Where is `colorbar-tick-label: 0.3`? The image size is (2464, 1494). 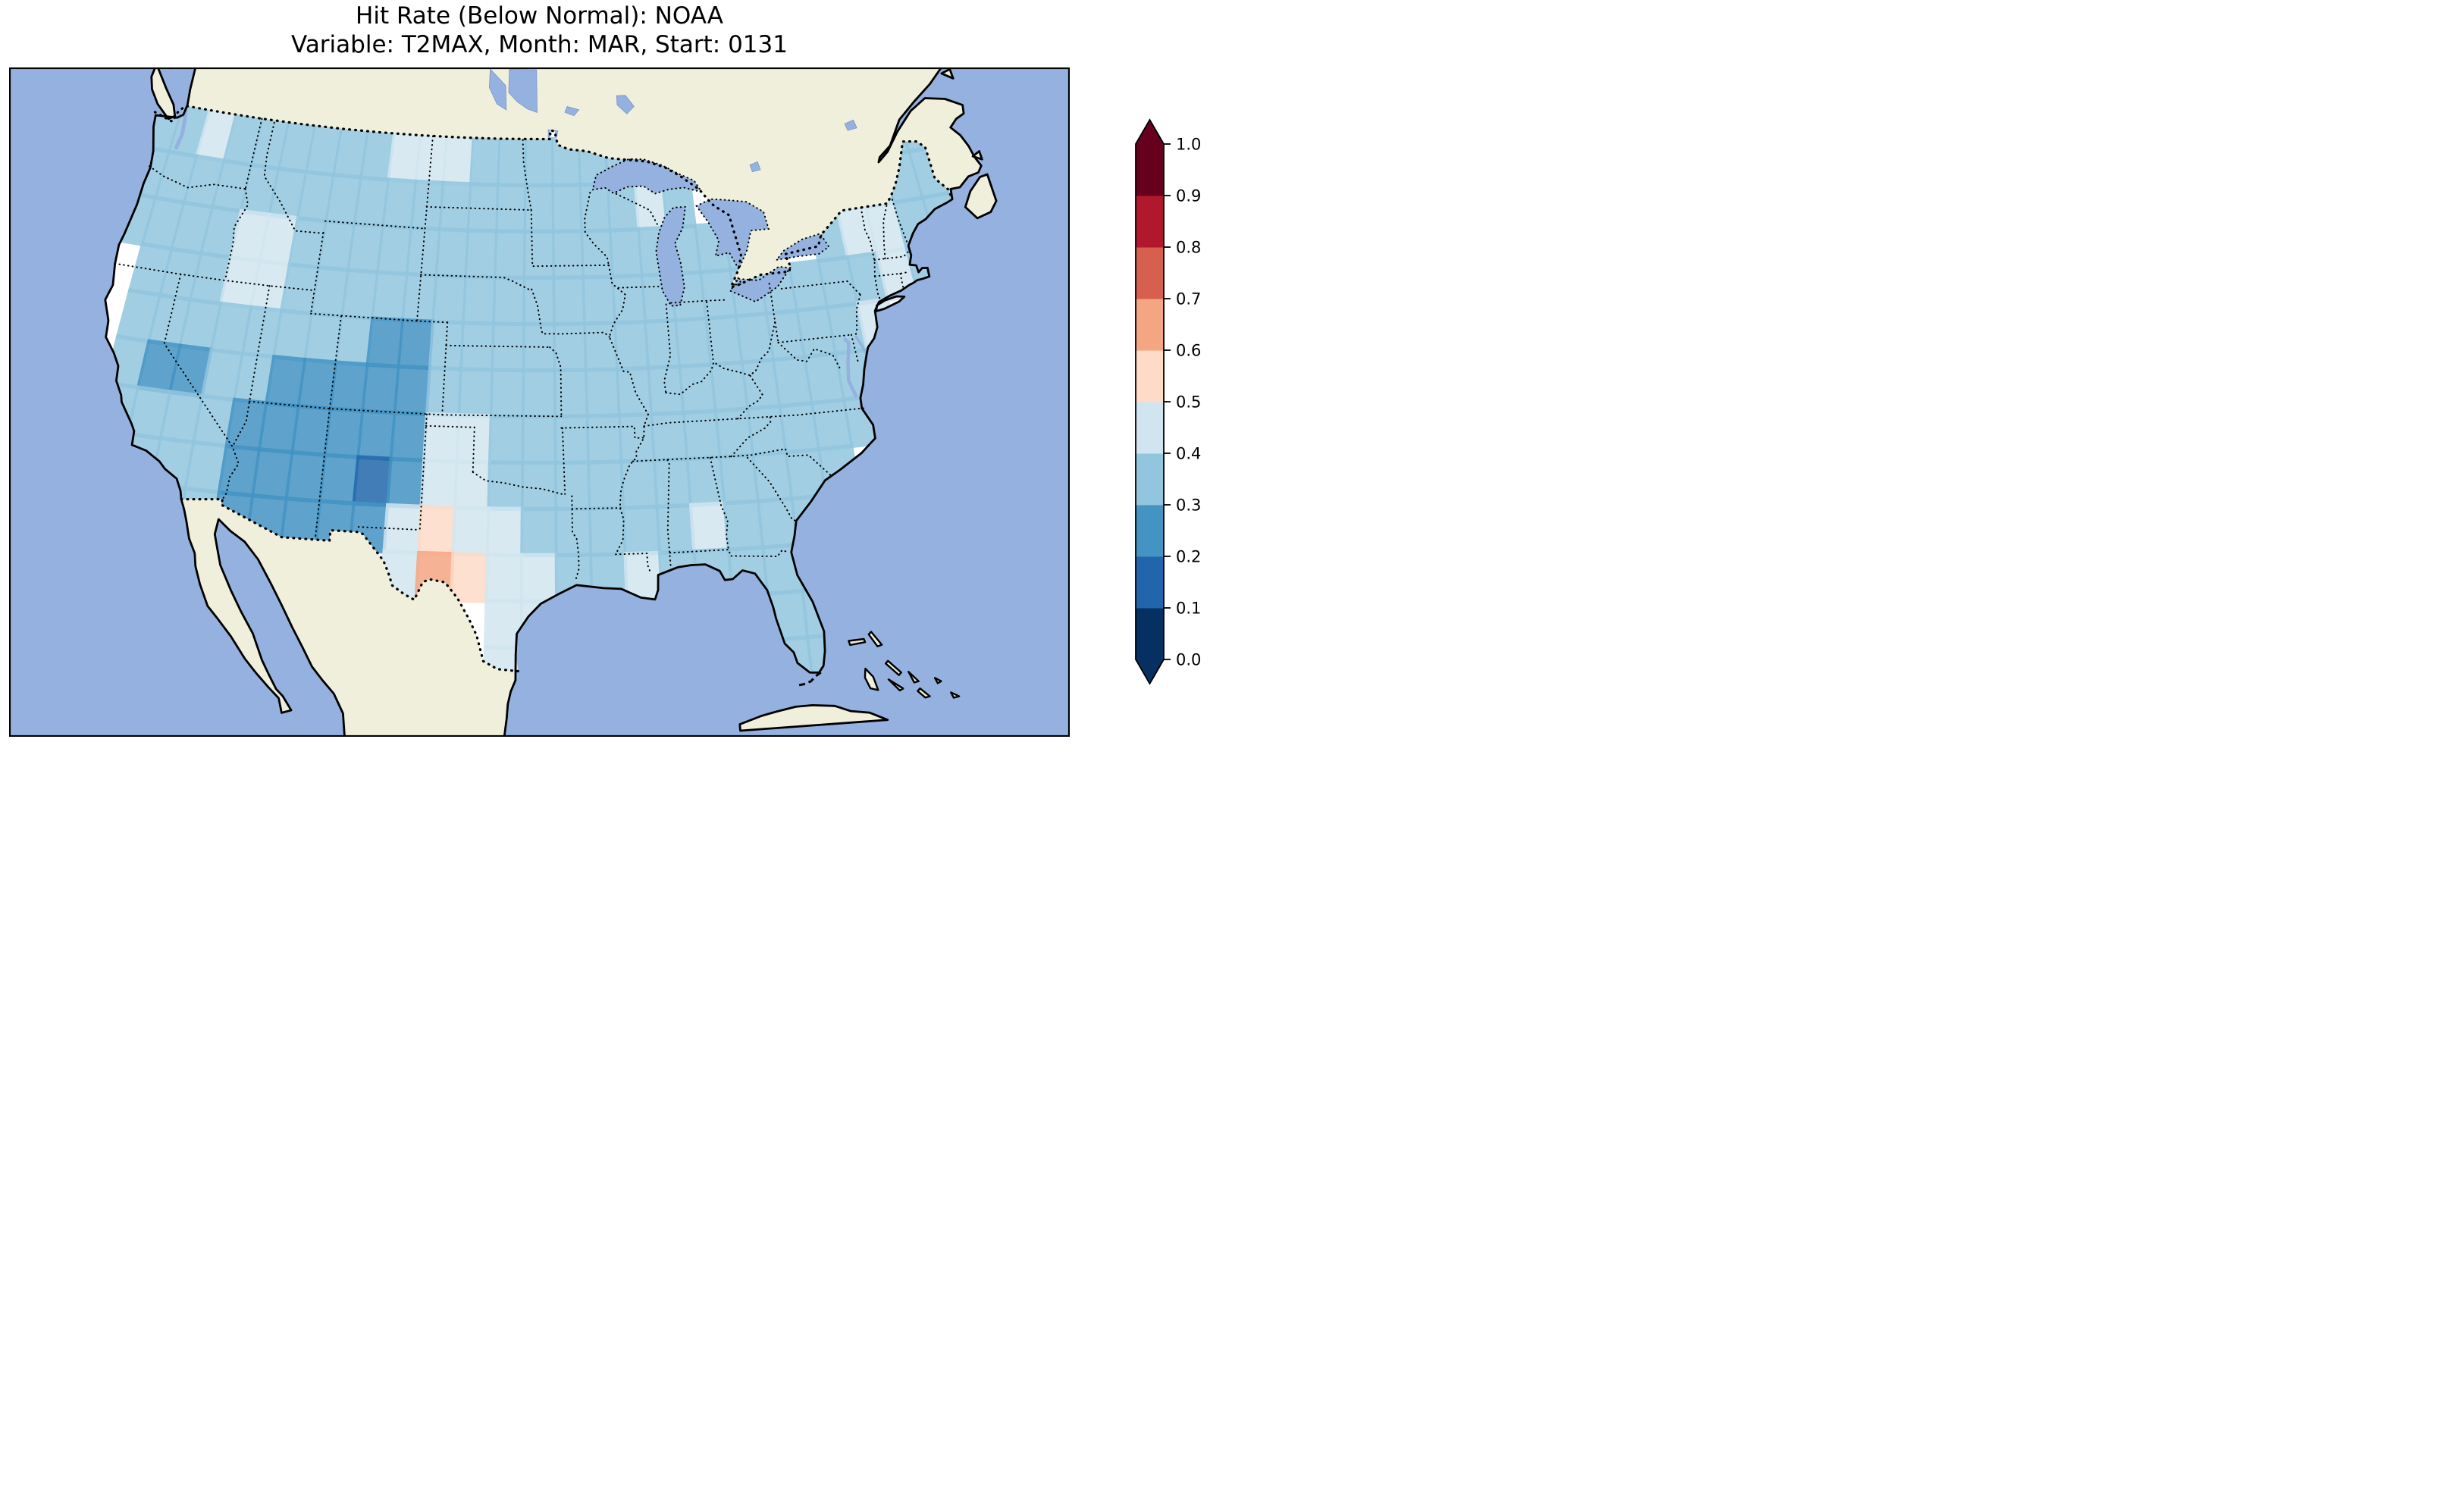
colorbar-tick-label: 0.3 is located at coordinates (1188, 505).